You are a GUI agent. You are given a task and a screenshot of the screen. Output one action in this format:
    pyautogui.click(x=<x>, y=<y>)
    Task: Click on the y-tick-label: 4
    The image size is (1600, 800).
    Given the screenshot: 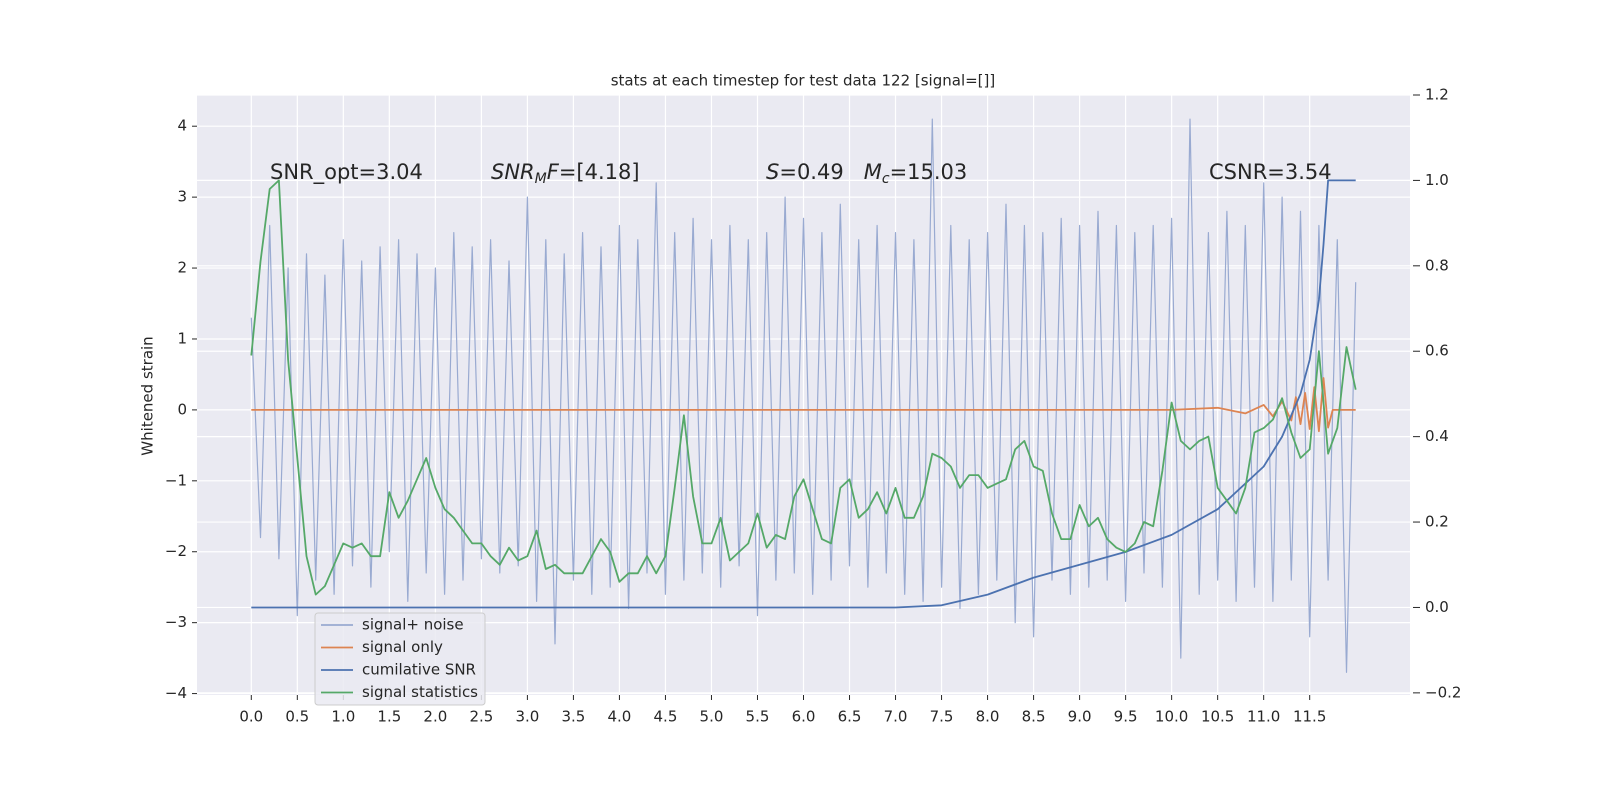 What is the action you would take?
    pyautogui.click(x=182, y=126)
    